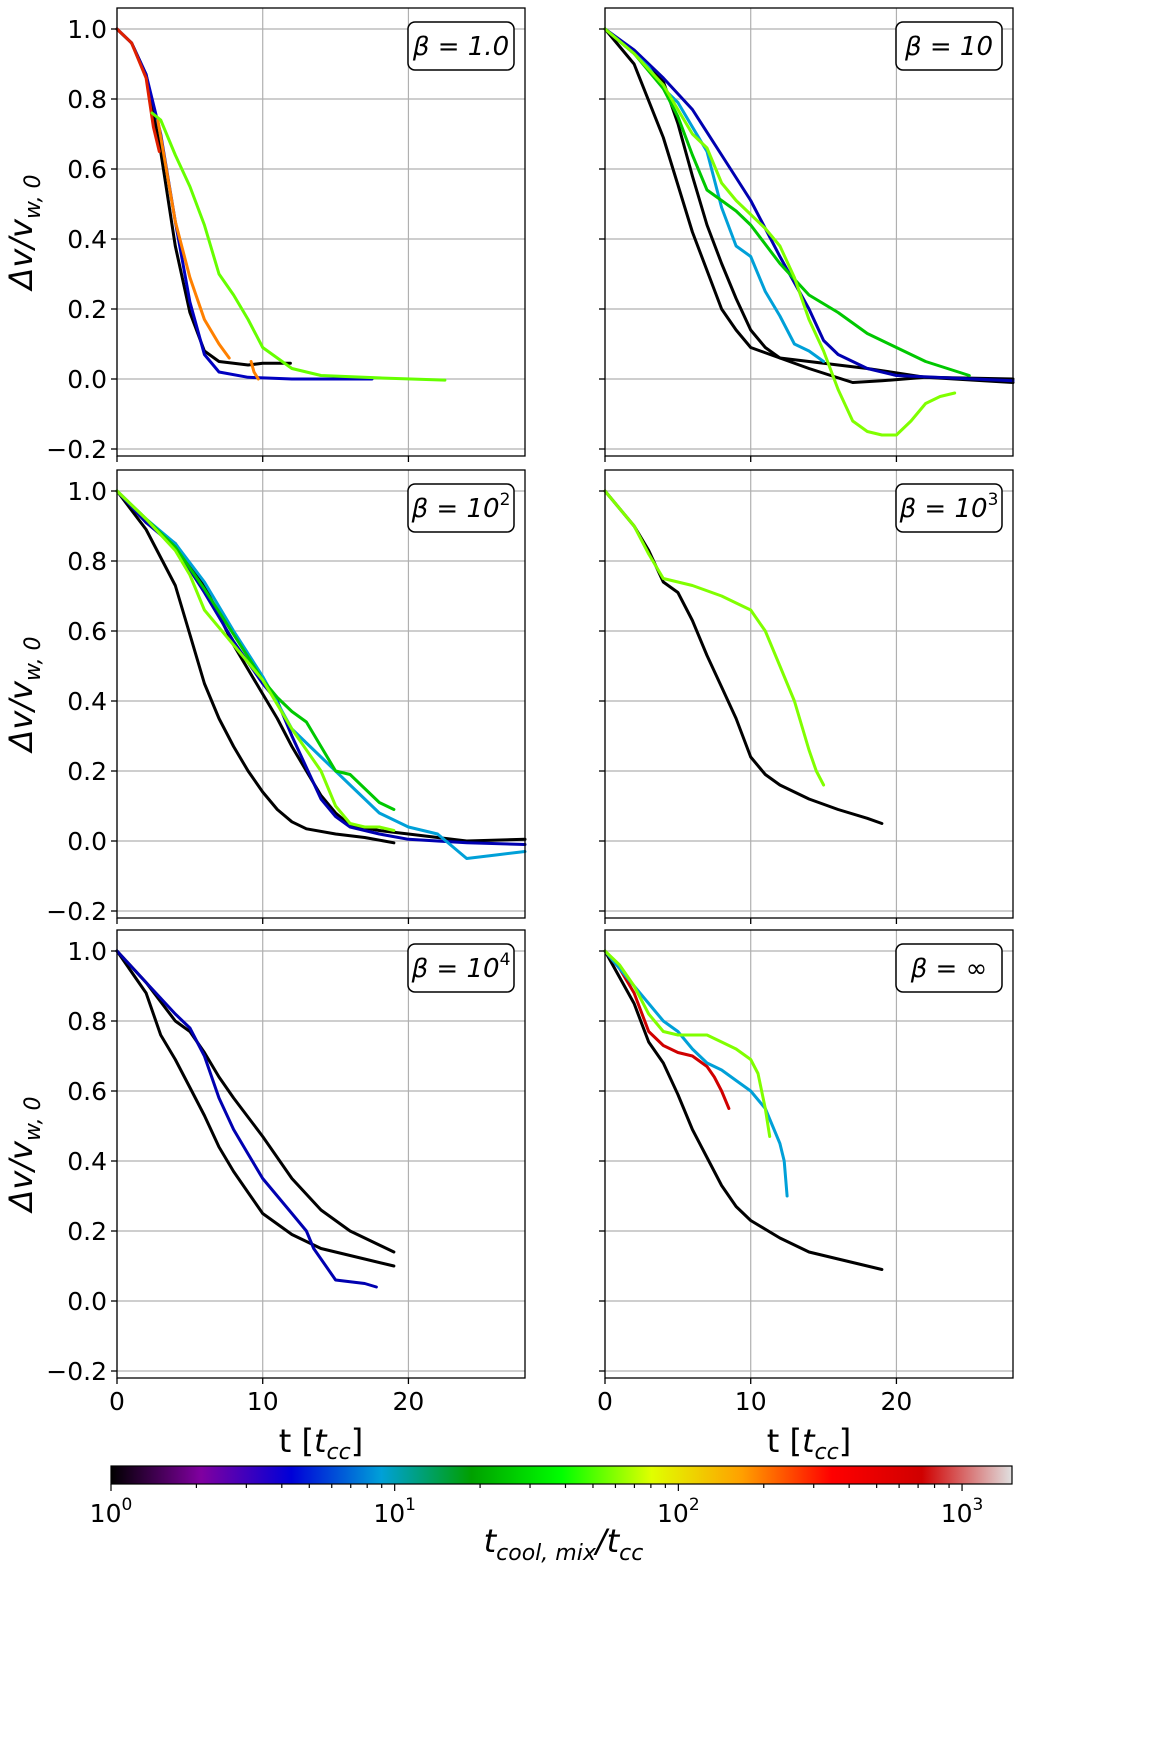  I want to click on panel-1: −0.2 0.0 0.2 0.4 0.6 0.8 1.0 Δv/vw, 0 β = 1.0, so click(264, 235).